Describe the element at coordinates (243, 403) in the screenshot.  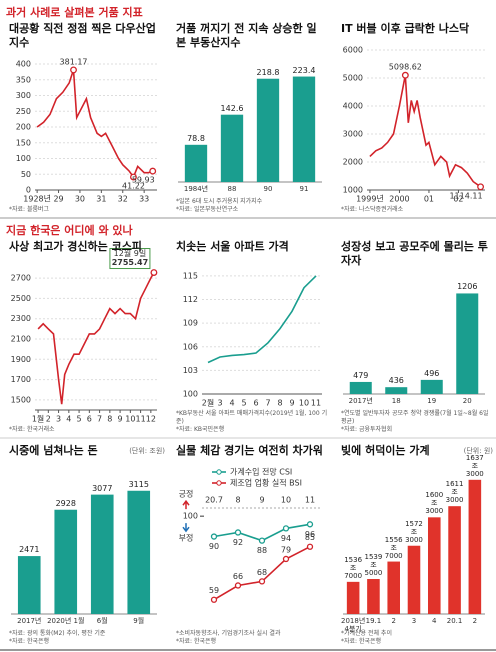
I see `x-tick-label: 5` at that location.